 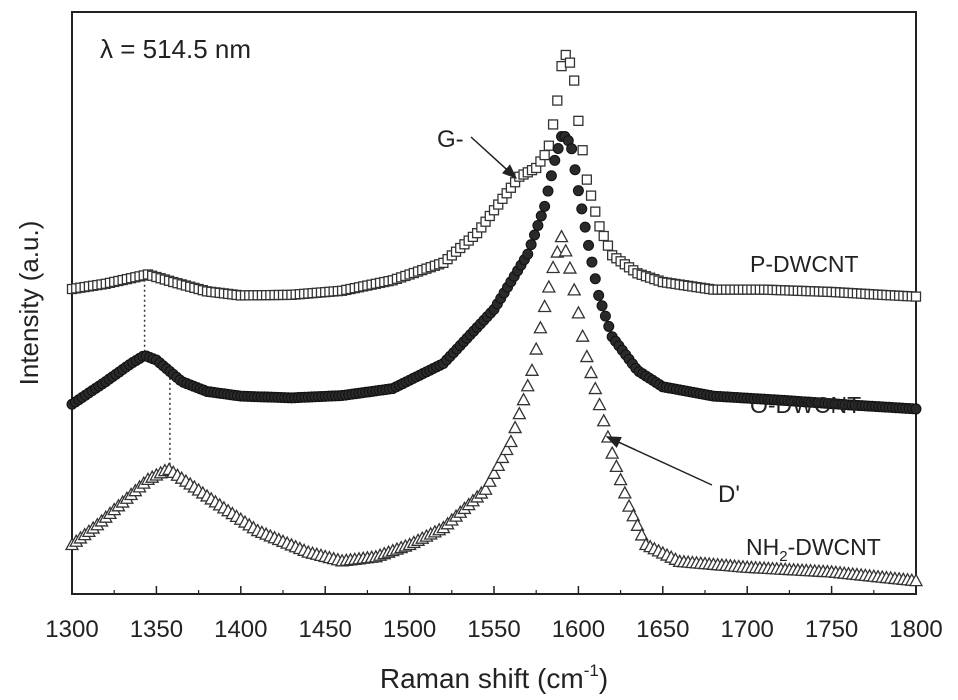 I want to click on x-tick-label: 1600, so click(x=578, y=629).